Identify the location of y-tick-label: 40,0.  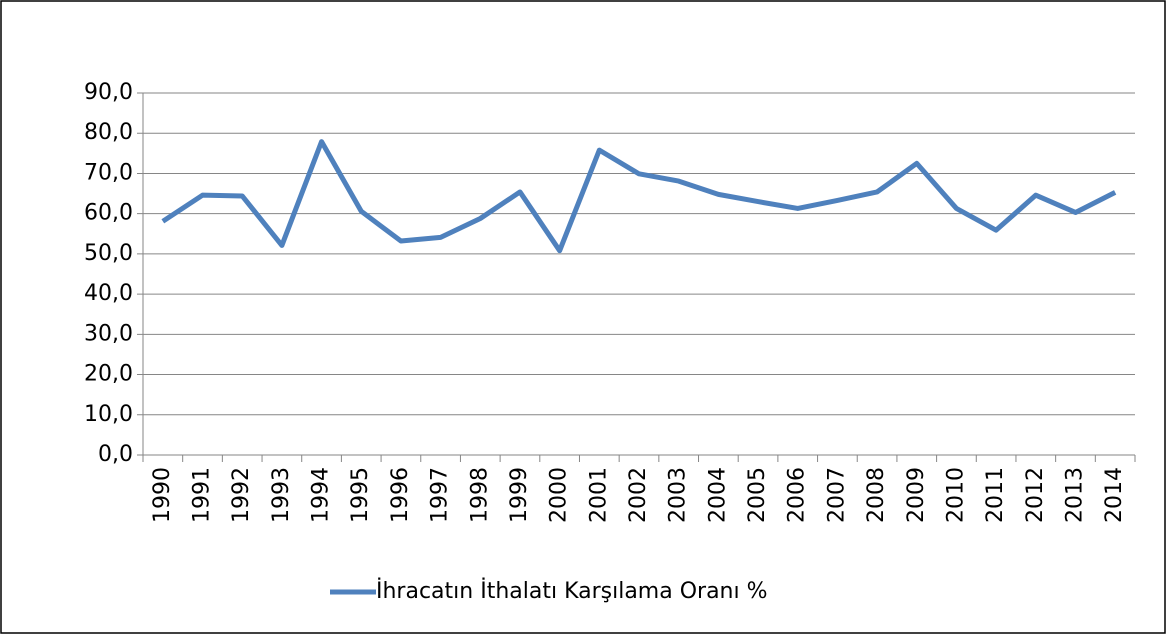
(108, 293).